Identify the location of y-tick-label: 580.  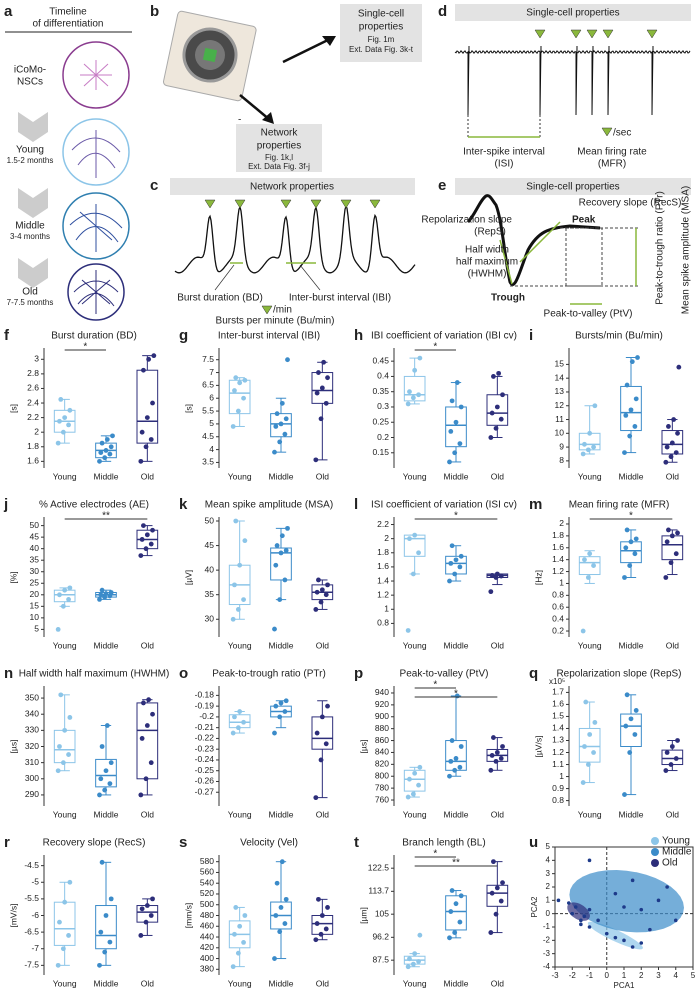
(207, 861).